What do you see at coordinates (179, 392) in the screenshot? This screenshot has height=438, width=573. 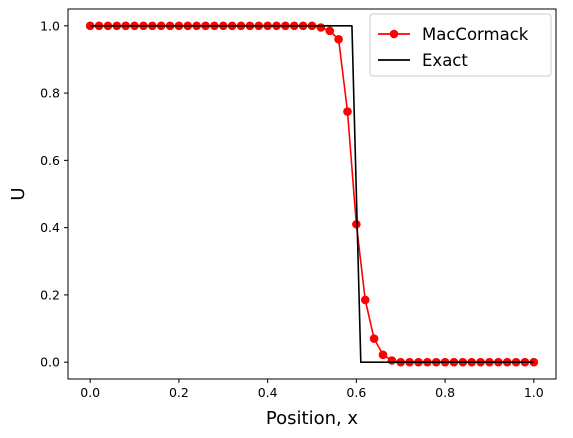 I see `x-tick-label: 0.2` at bounding box center [179, 392].